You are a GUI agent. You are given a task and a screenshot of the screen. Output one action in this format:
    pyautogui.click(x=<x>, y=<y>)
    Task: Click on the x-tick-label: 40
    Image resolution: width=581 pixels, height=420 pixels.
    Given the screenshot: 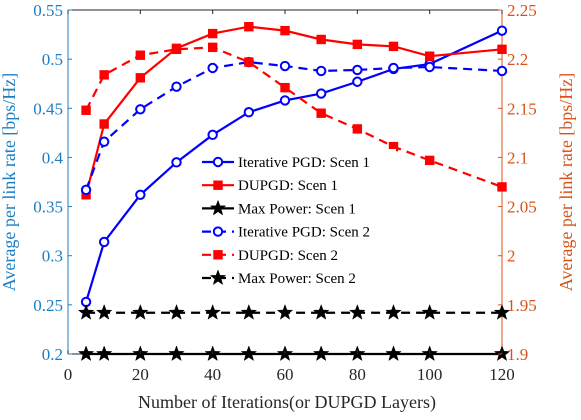 What is the action you would take?
    pyautogui.click(x=212, y=374)
    